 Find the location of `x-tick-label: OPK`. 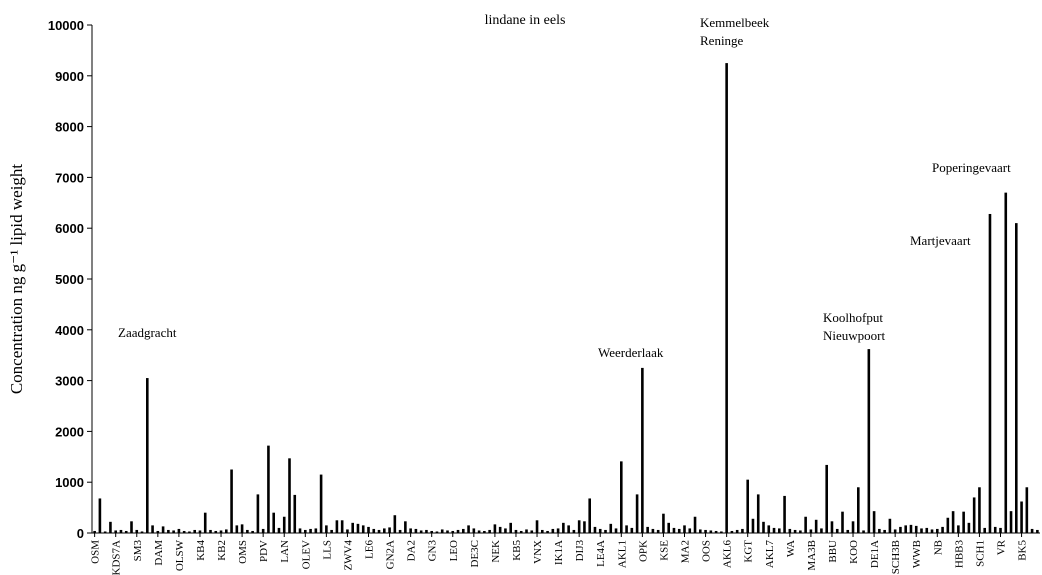

x-tick-label: OPK is located at coordinates (643, 551).